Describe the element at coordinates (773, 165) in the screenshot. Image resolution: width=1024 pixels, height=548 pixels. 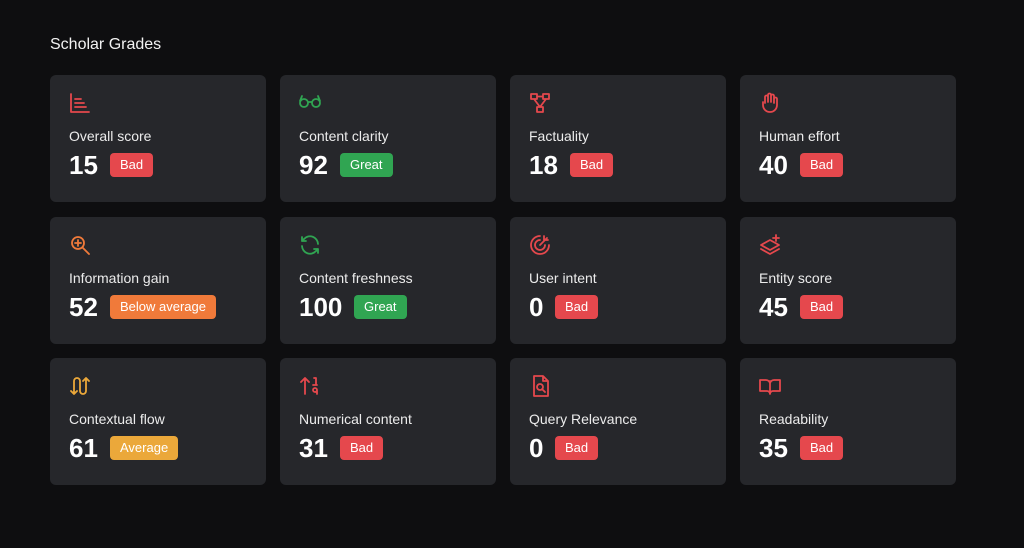
I see `card-score: 40` at that location.